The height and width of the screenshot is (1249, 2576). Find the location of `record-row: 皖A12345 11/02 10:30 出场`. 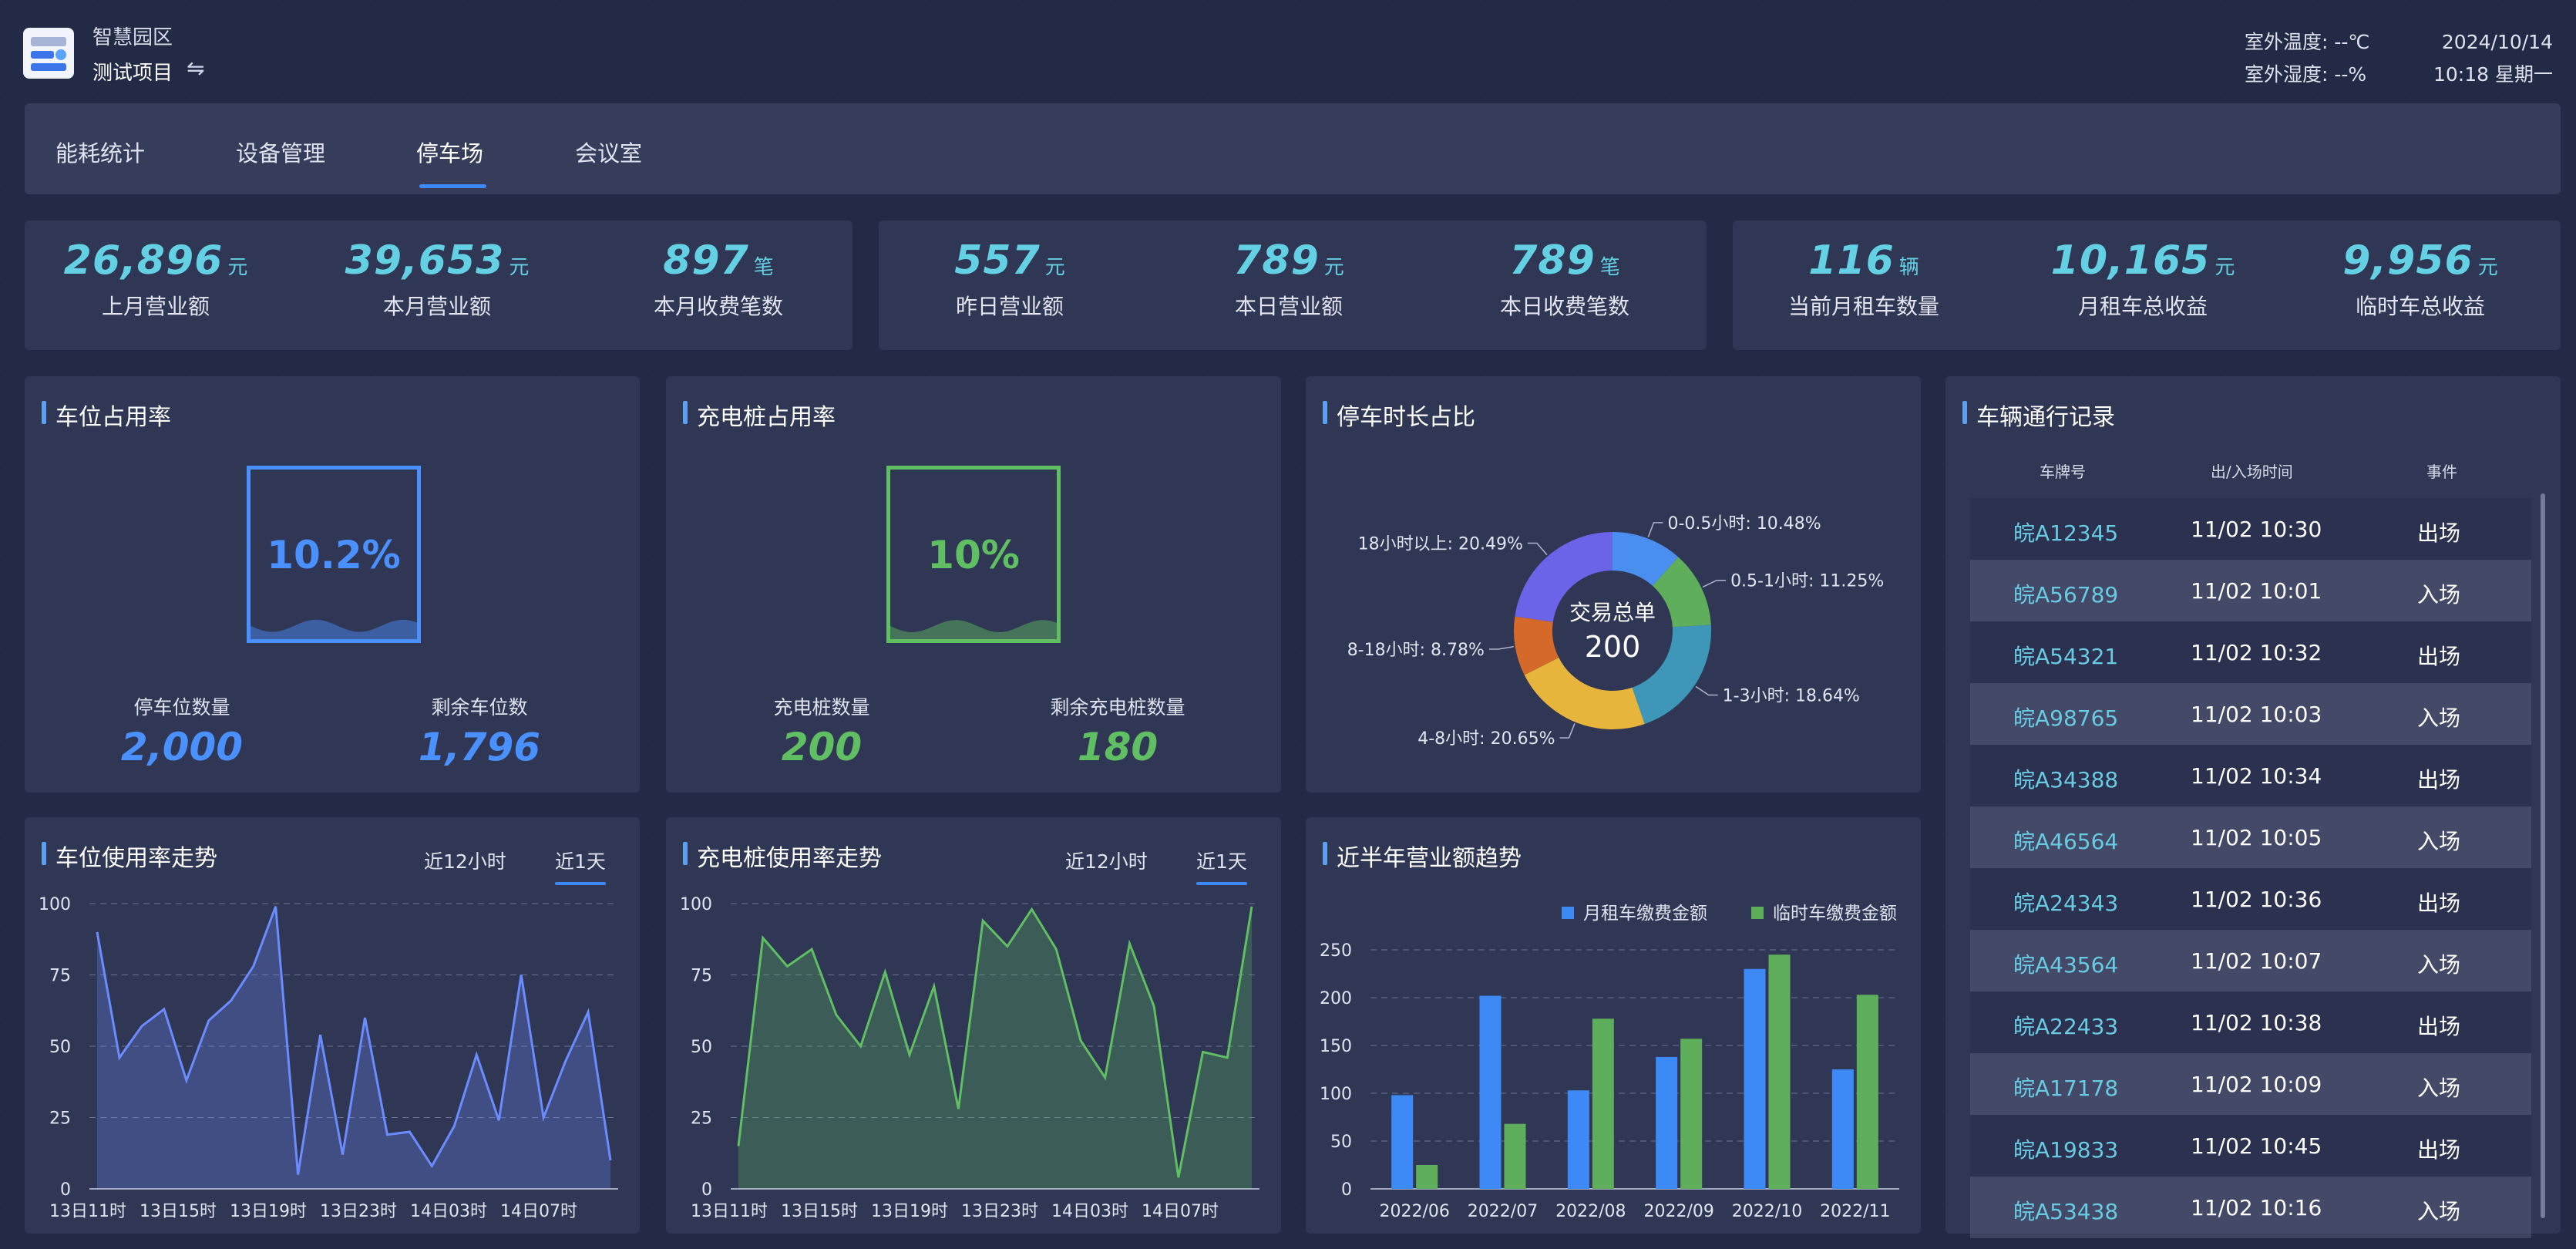

record-row: 皖A12345 11/02 10:30 出场 is located at coordinates (2250, 529).